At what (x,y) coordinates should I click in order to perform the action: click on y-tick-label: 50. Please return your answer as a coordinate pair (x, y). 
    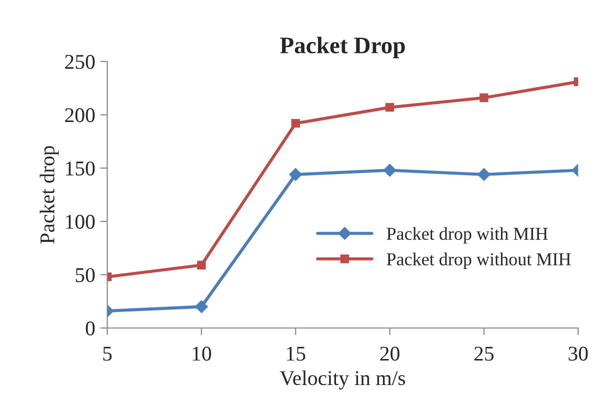
    Looking at the image, I should click on (85, 275).